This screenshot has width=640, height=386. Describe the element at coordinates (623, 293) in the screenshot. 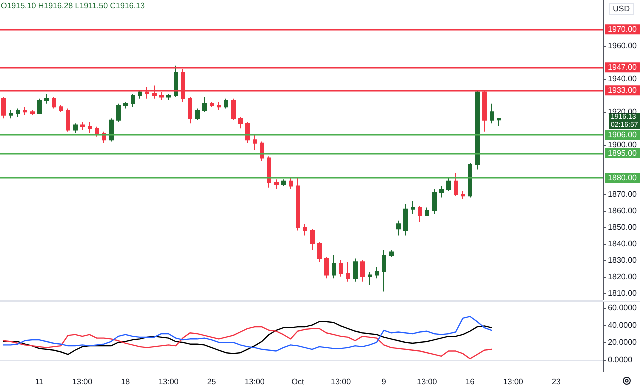

I see `y-tick-label: 1810.00` at that location.